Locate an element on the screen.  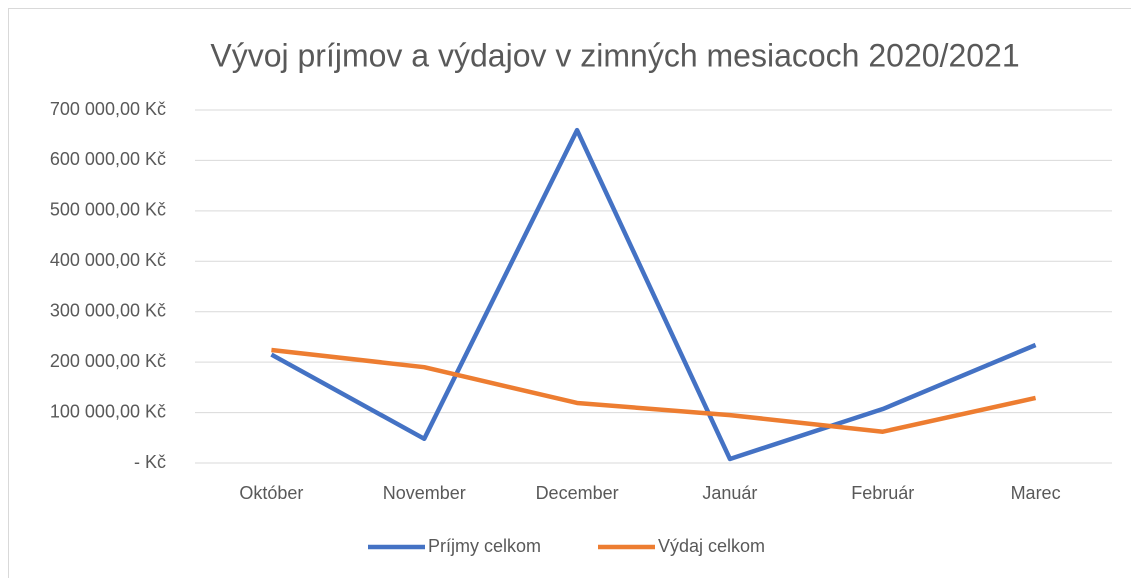
y-tick-label: 300 000,00 Kč is located at coordinates (108, 310).